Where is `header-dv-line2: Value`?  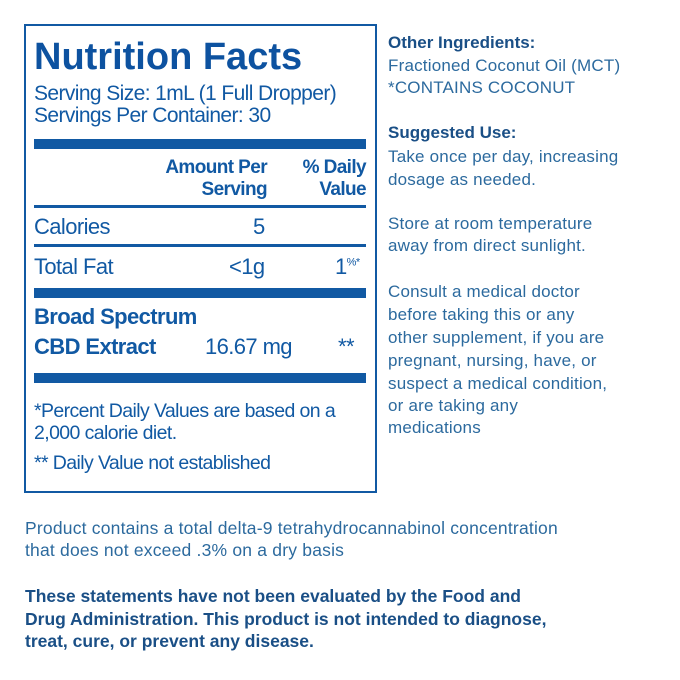 header-dv-line2: Value is located at coordinates (342, 189).